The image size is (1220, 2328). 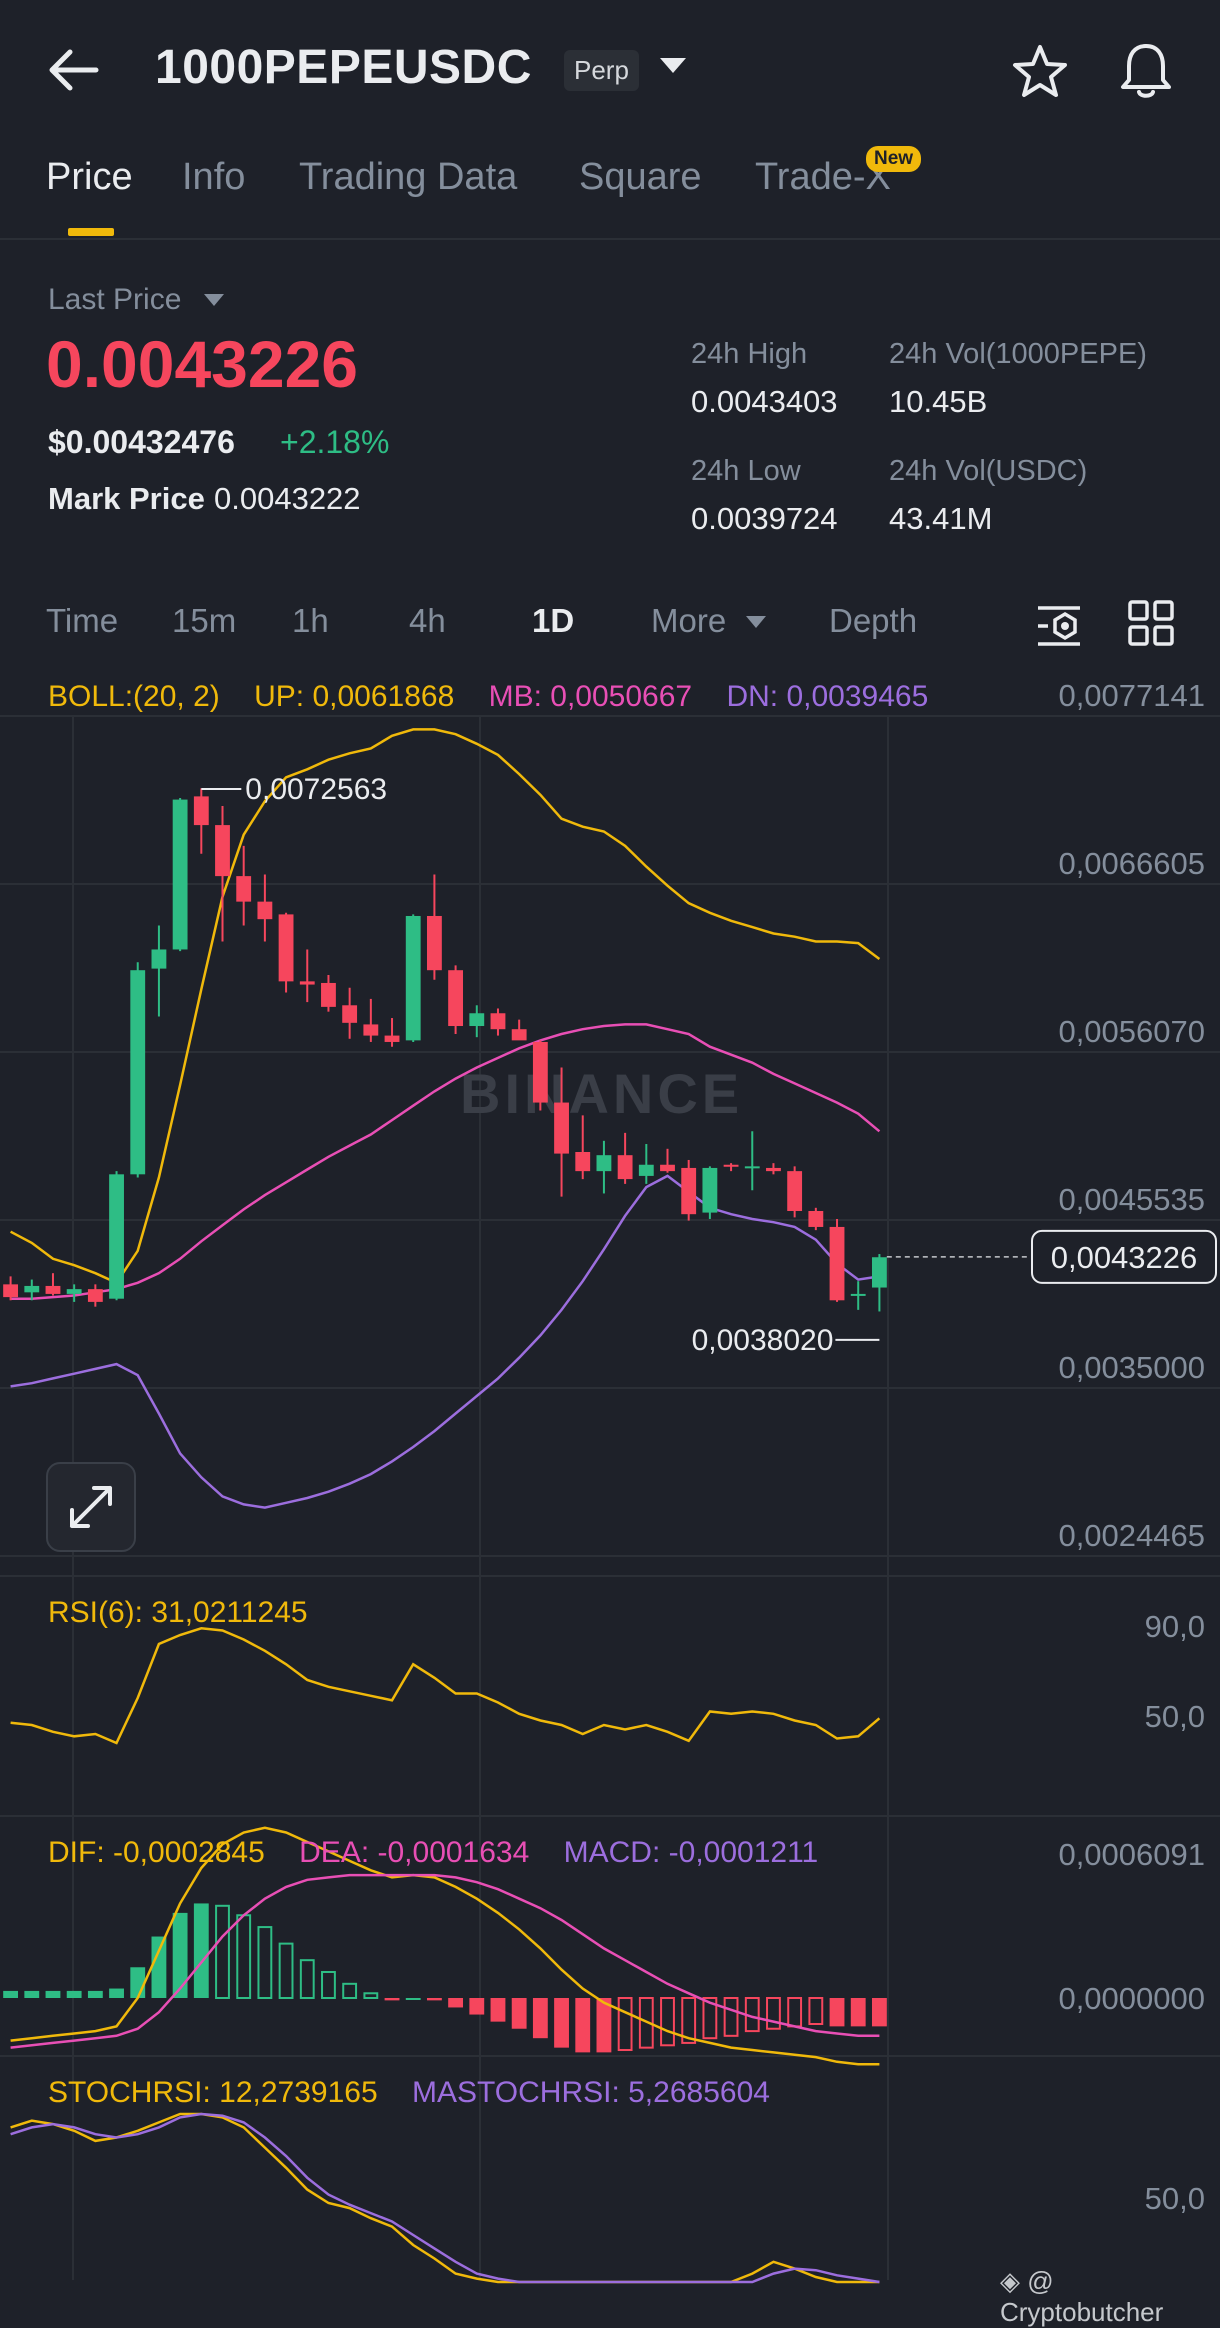 What do you see at coordinates (134, 696) in the screenshot?
I see `boll-name: BOLL:(20, 2)` at bounding box center [134, 696].